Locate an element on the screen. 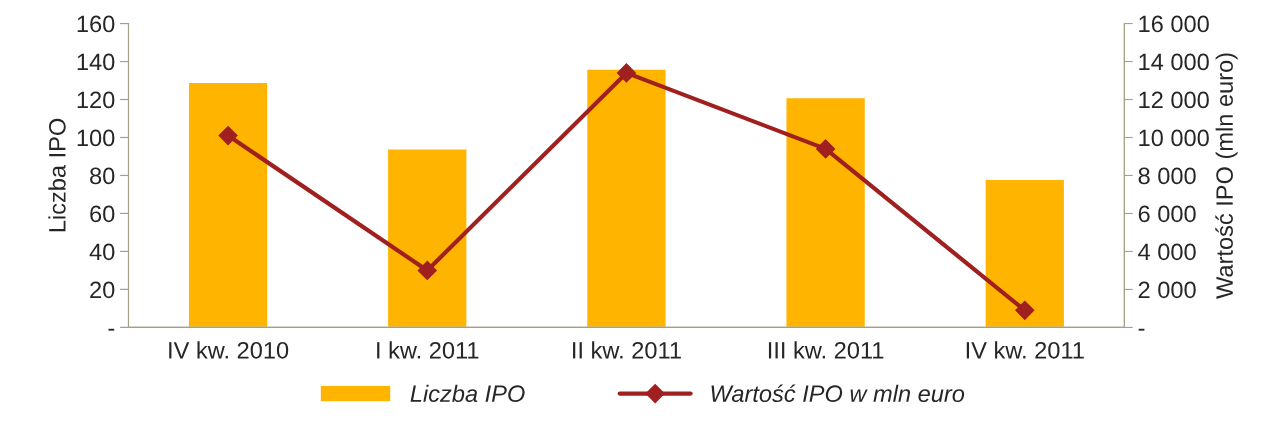 The image size is (1285, 428). y-tick-label: 60 is located at coordinates (102, 214).